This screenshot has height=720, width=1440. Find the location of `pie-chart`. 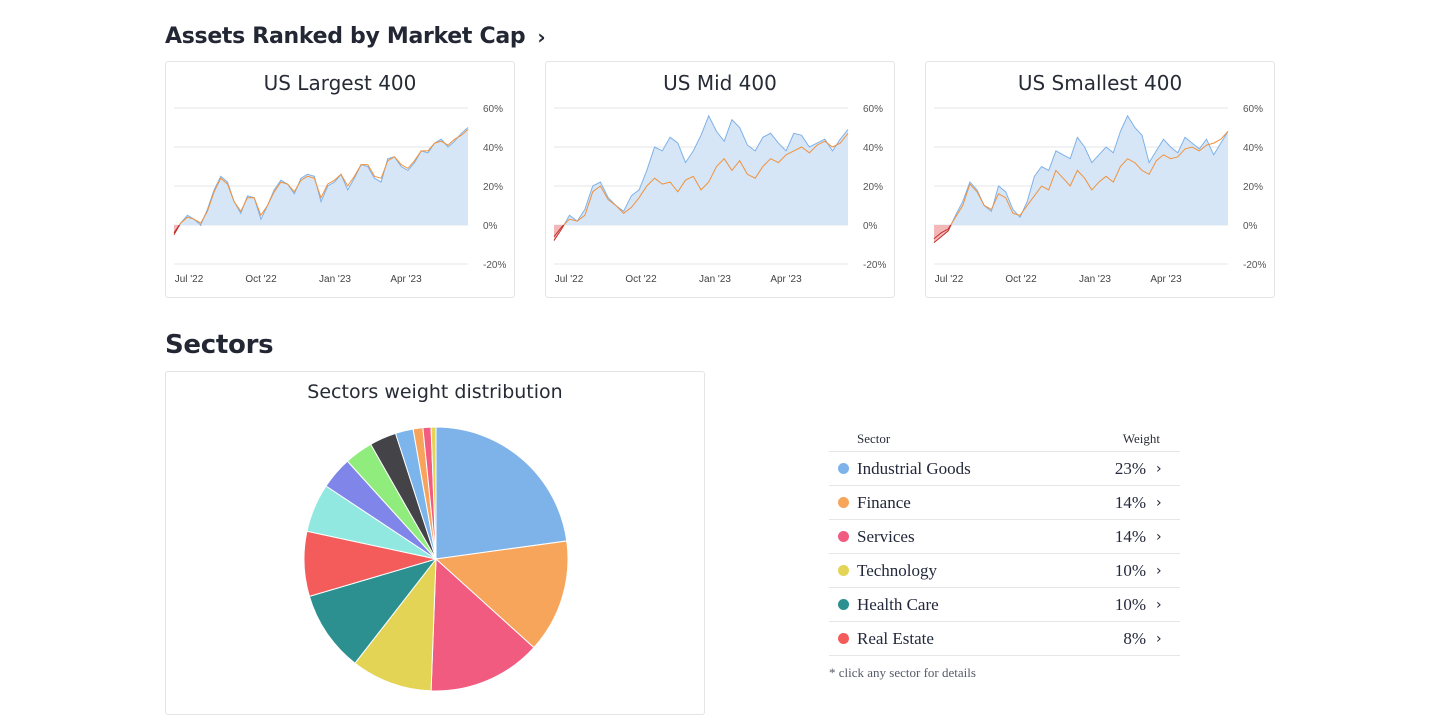

pie-chart is located at coordinates (436, 559).